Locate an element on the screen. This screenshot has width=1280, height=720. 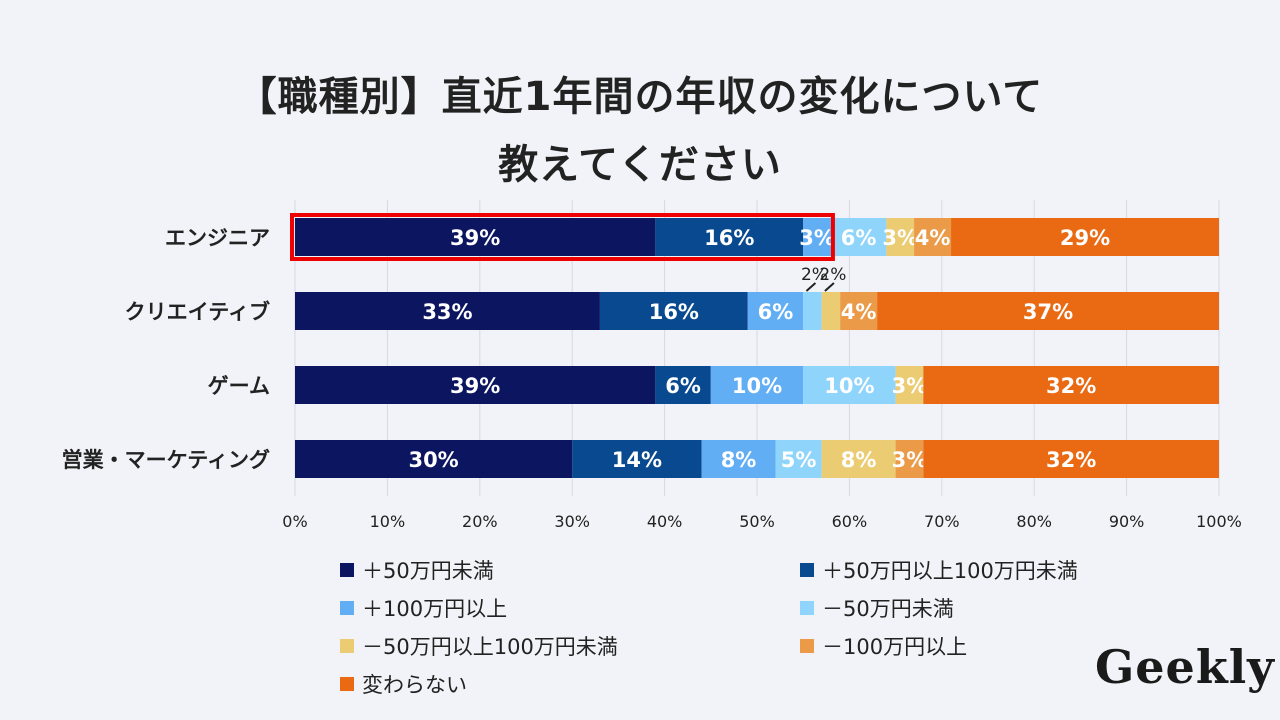
legend-item: 変わらない is located at coordinates (570, 684).